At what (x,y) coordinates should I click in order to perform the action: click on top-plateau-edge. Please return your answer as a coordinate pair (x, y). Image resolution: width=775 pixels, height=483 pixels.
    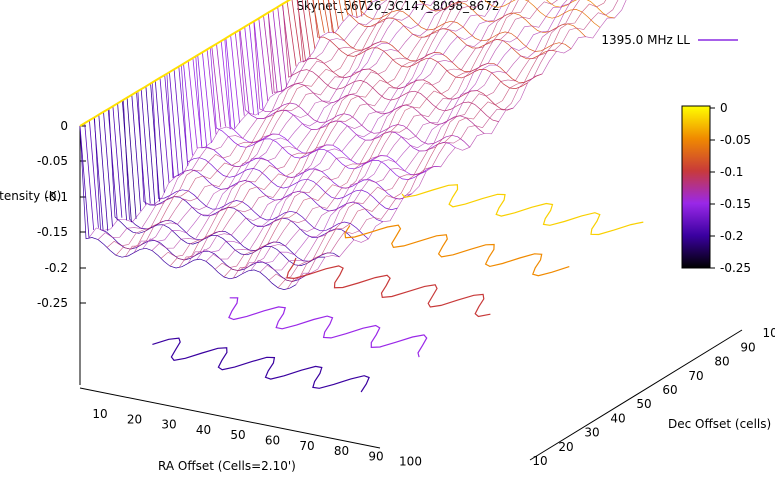
    Looking at the image, I should click on (185, 63).